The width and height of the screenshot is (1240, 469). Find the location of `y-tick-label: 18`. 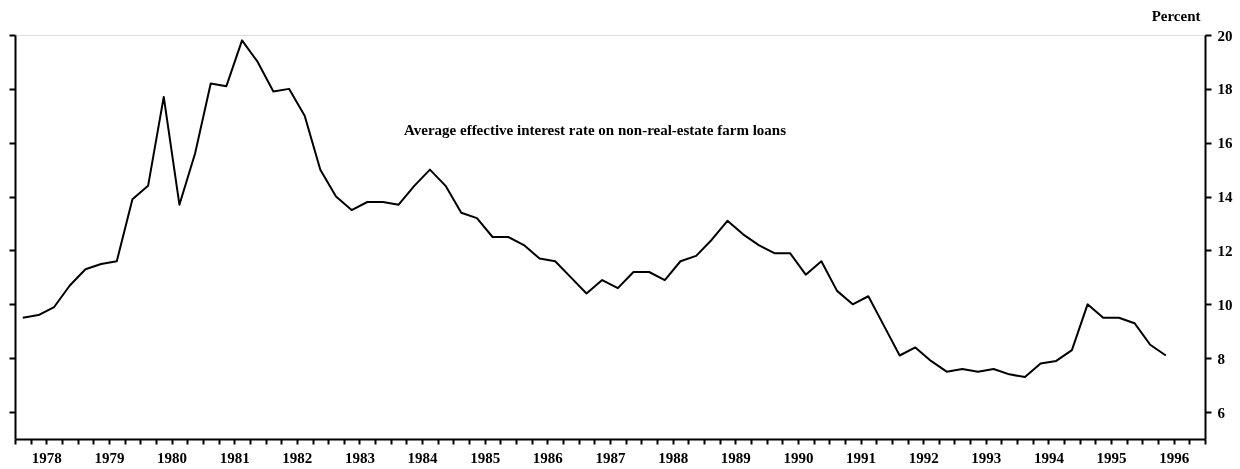

y-tick-label: 18 is located at coordinates (1225, 89).